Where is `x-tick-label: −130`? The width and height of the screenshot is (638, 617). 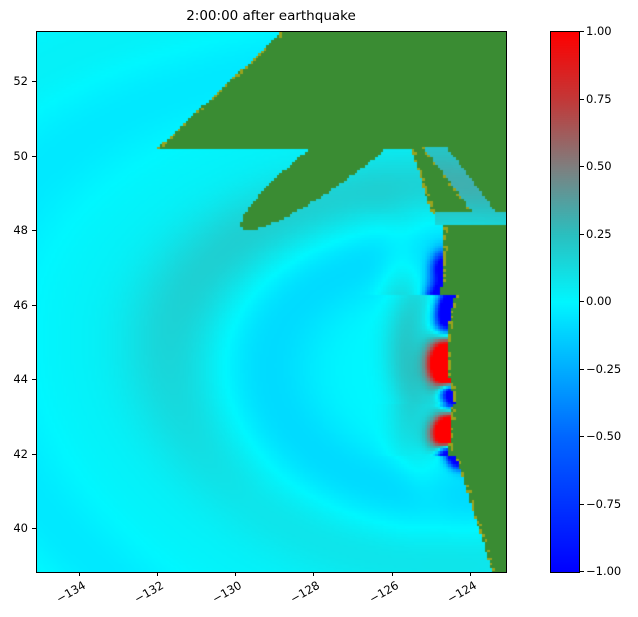
x-tick-label: −130 is located at coordinates (227, 592).